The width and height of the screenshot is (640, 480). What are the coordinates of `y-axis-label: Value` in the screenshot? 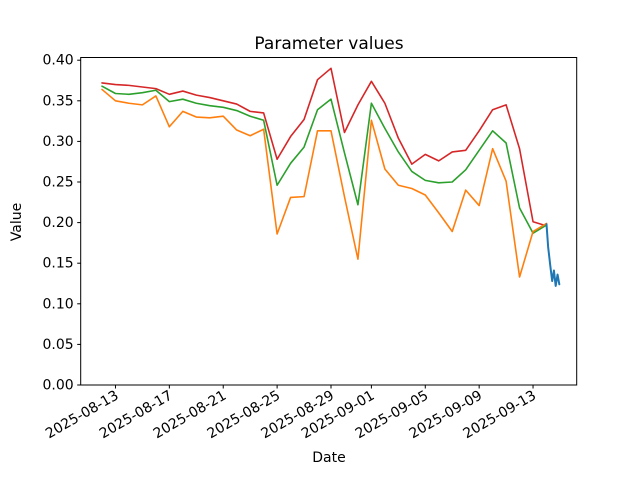 It's located at (17, 222).